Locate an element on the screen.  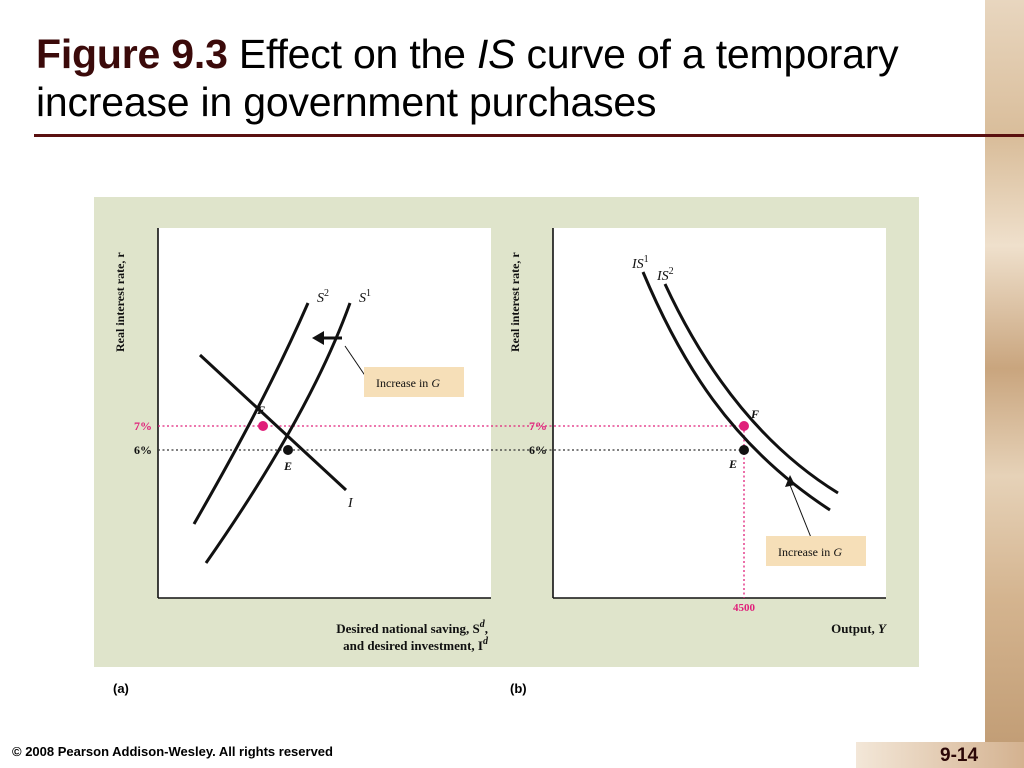
panel-a-y-axis-label: Real interest rate, r is located at coordinates (120, 302).